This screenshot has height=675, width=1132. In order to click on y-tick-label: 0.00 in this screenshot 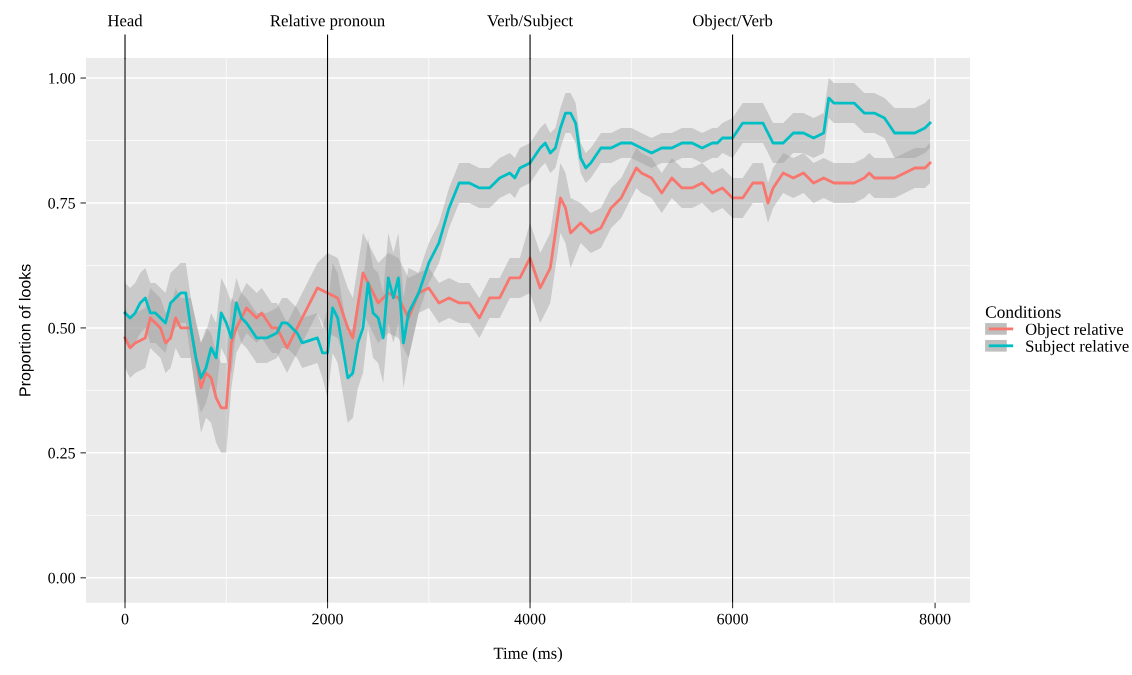, I will do `click(62, 578)`.